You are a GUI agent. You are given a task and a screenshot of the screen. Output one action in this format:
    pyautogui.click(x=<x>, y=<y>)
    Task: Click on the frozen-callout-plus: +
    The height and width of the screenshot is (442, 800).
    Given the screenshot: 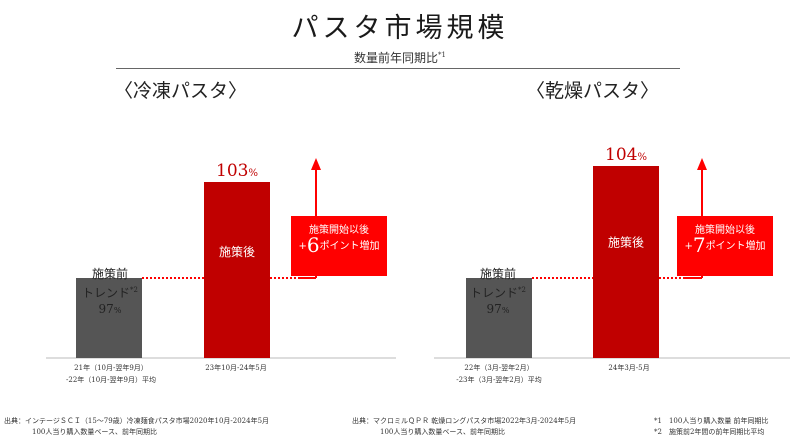 What is the action you would take?
    pyautogui.click(x=302, y=246)
    